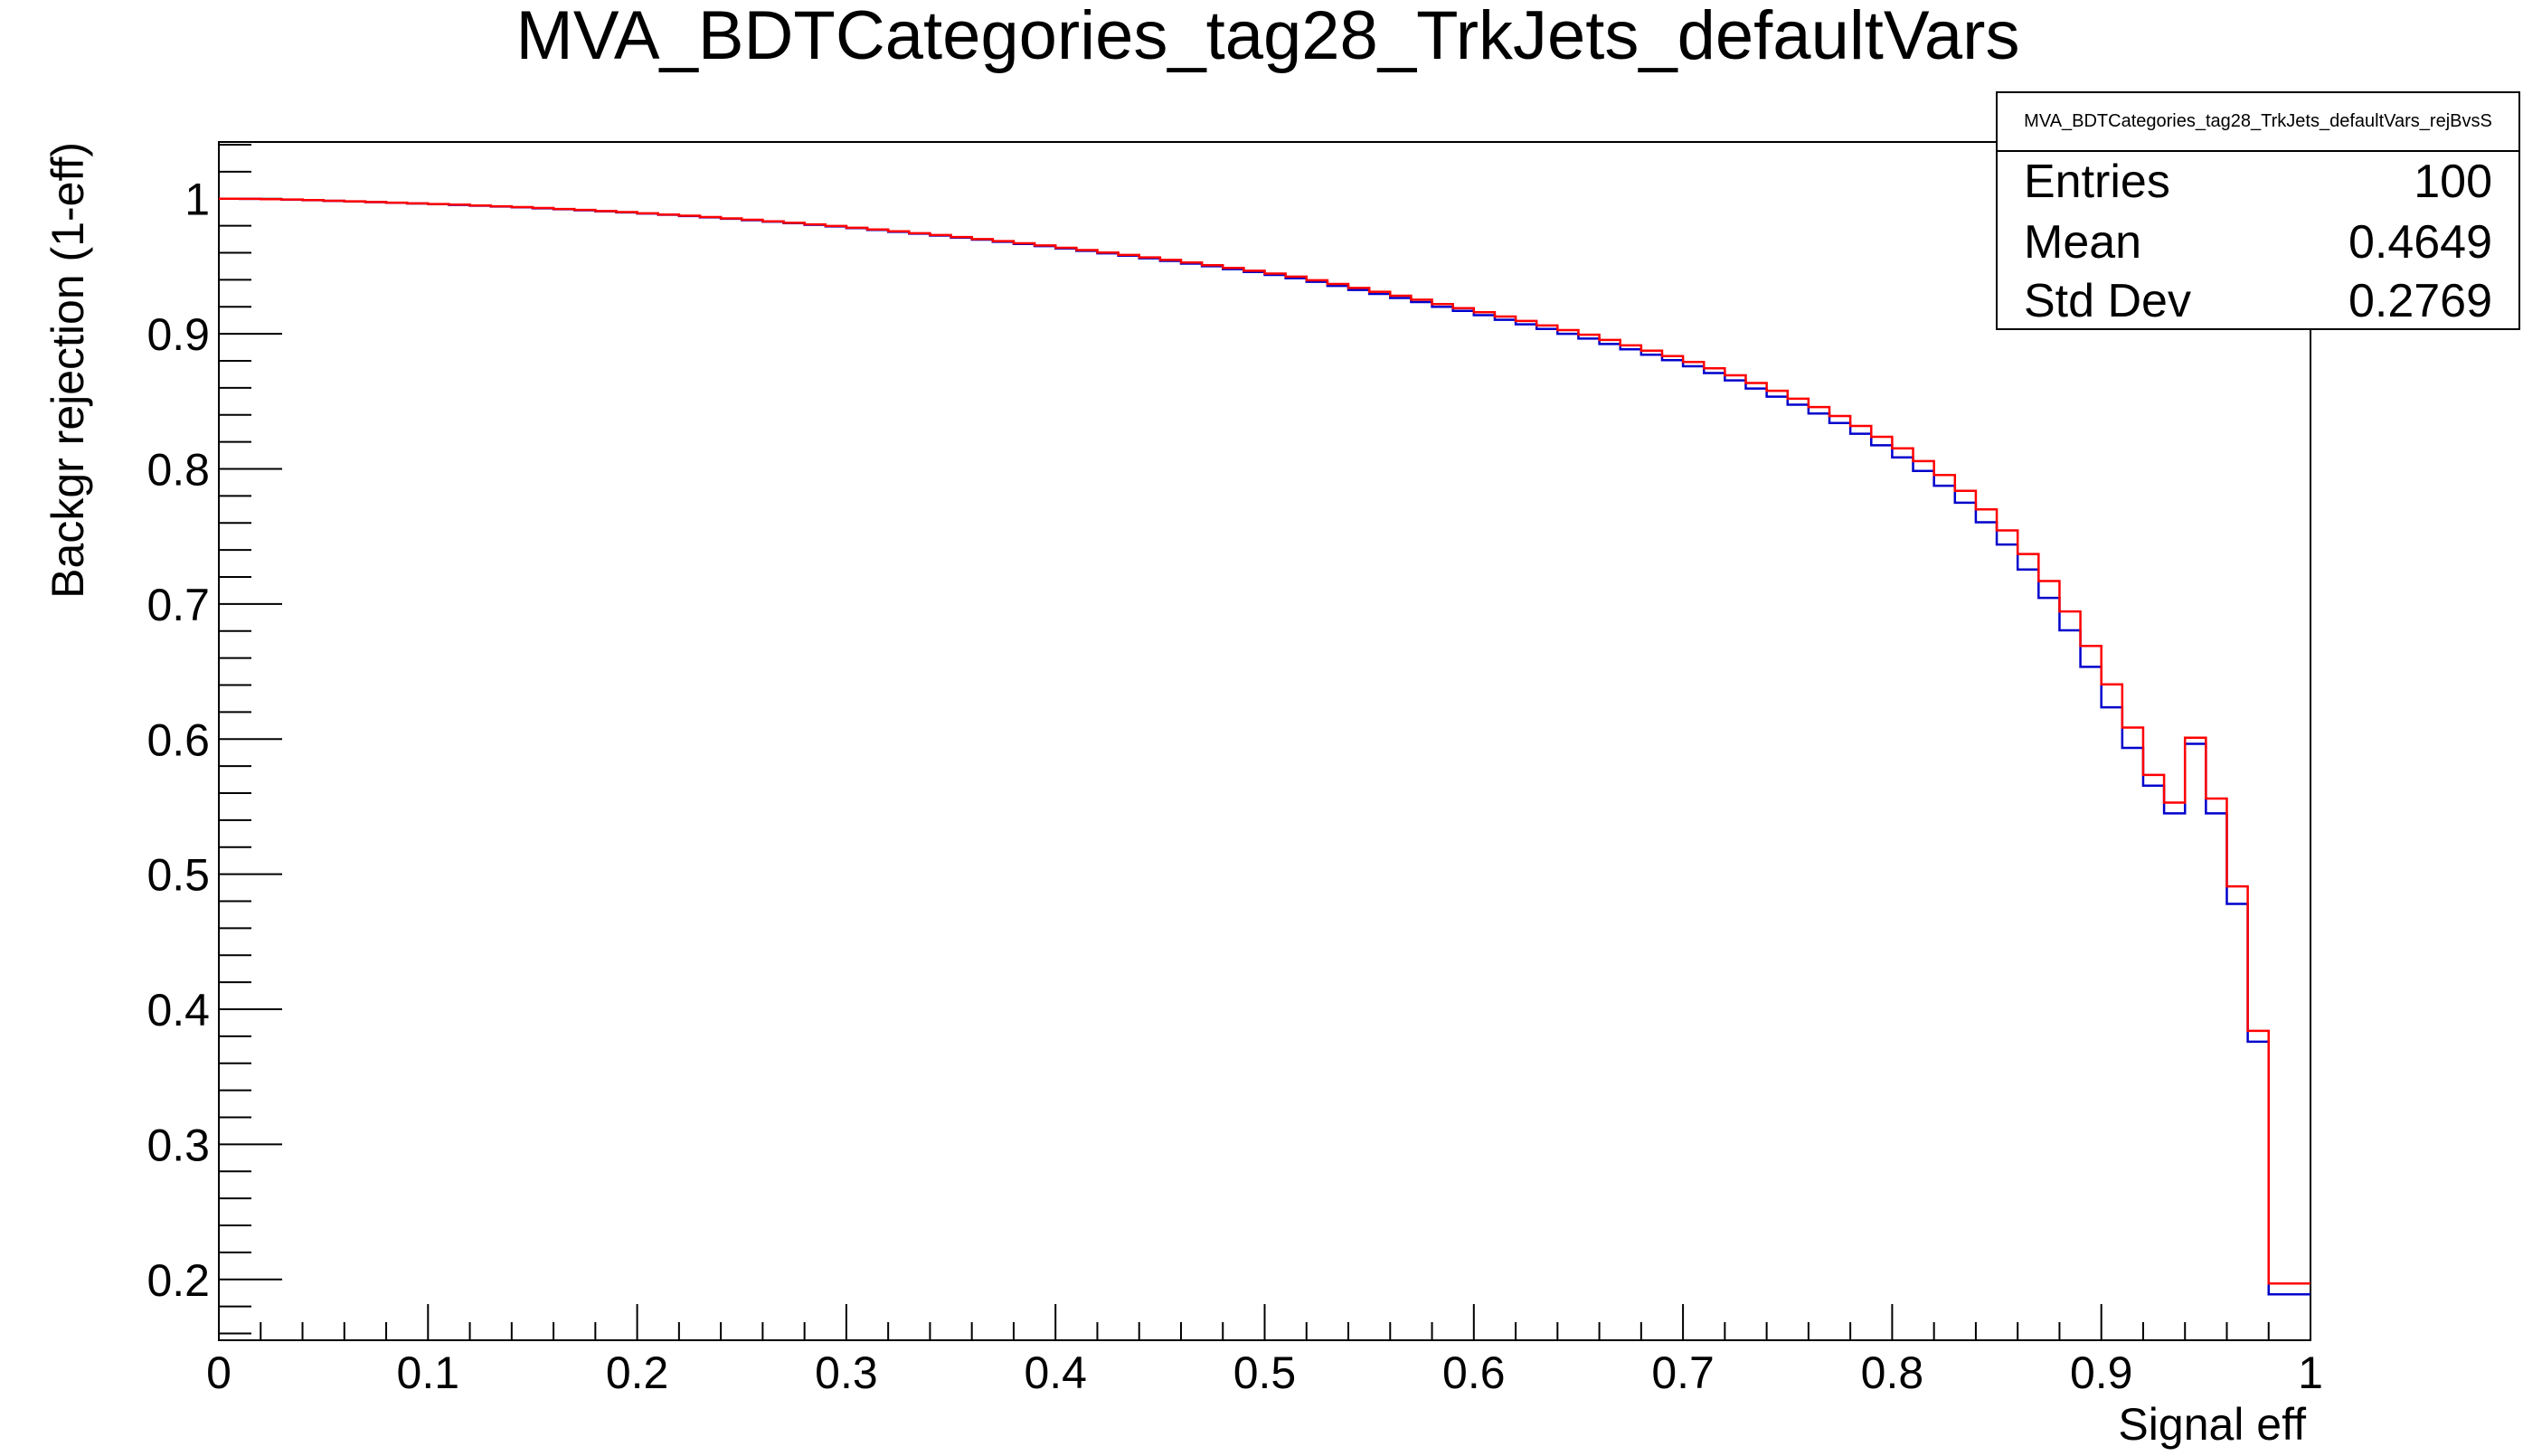  Describe the element at coordinates (178, 605) in the screenshot. I see `y-tick-label: 0.7` at that location.